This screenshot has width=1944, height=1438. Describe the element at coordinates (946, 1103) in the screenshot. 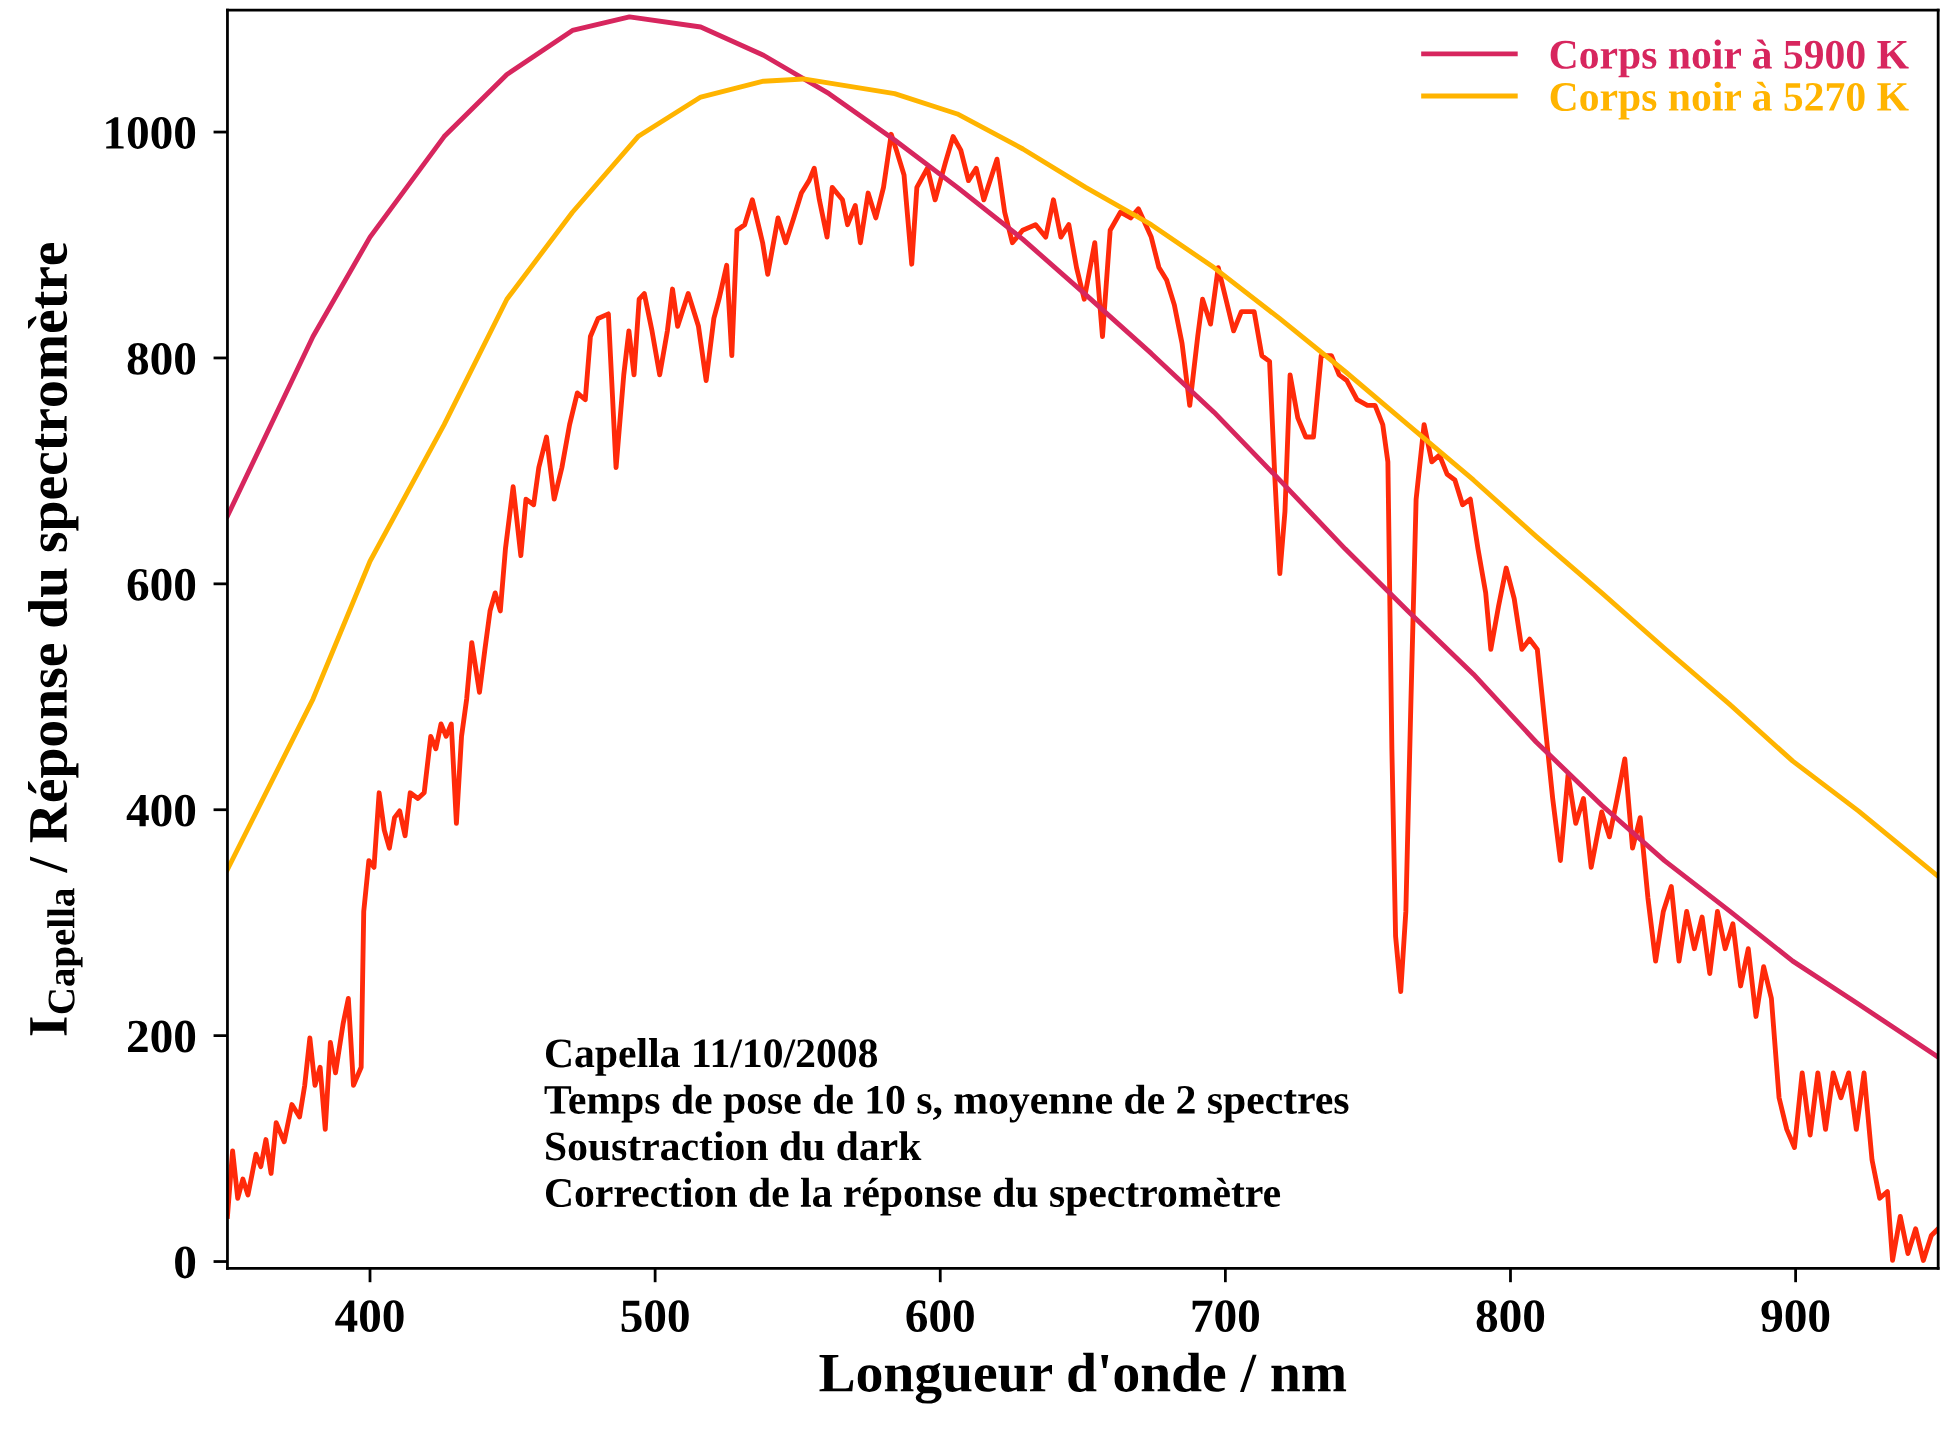

I see `annotation: Temps de pose de 10 s, moyenne de 2 spectres` at that location.